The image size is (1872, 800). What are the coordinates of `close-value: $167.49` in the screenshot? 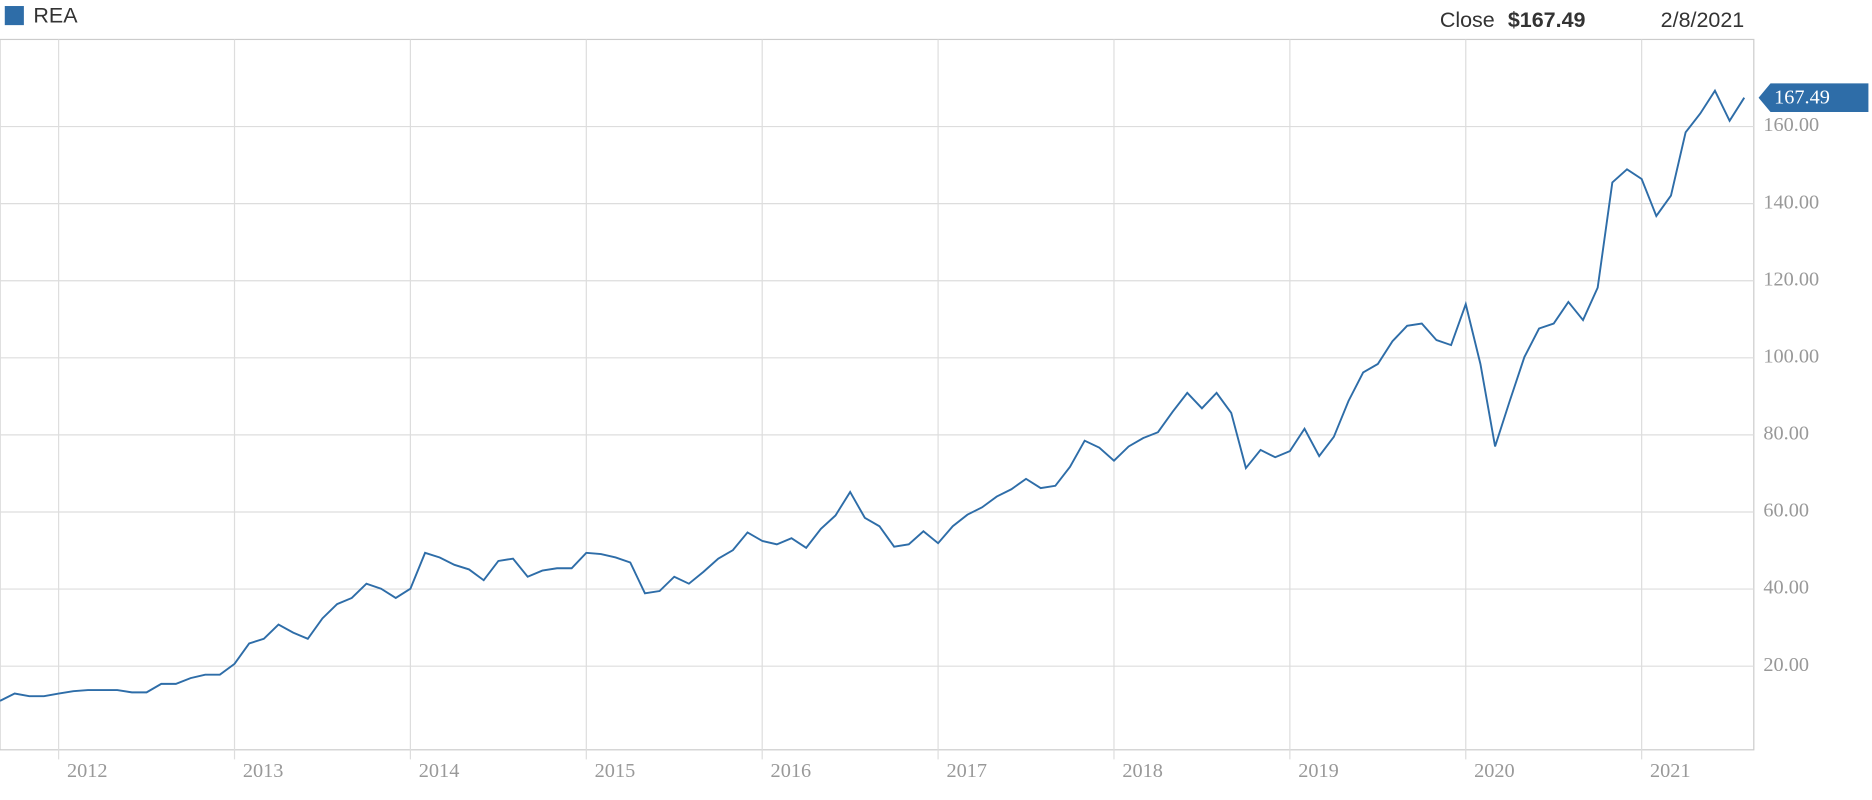 It's located at (1547, 20).